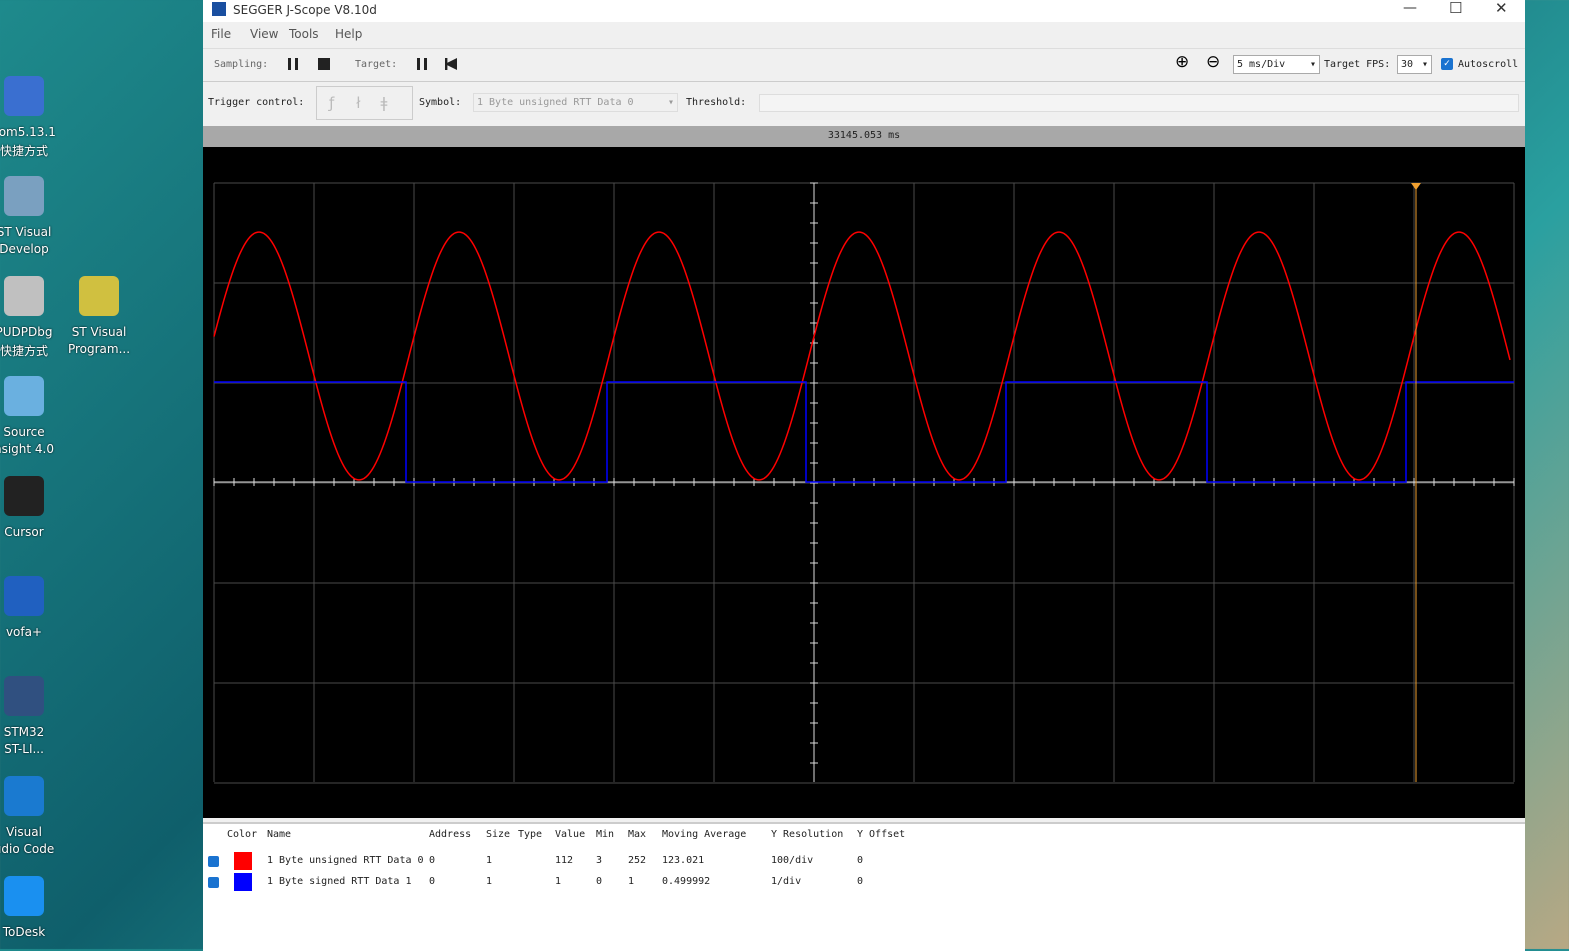  Describe the element at coordinates (279, 834) in the screenshot. I see `column-header: Name` at that location.